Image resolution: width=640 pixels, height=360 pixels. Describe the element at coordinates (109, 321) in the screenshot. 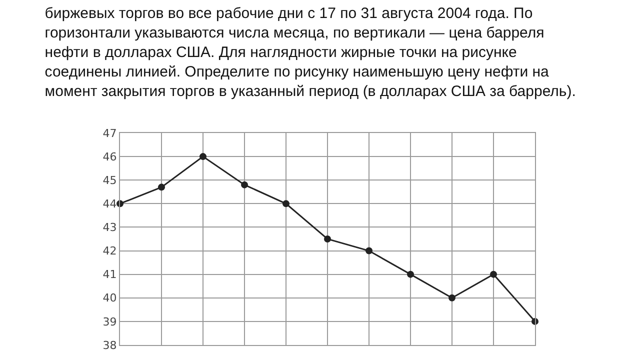

I see `y-tick-label: 39` at that location.